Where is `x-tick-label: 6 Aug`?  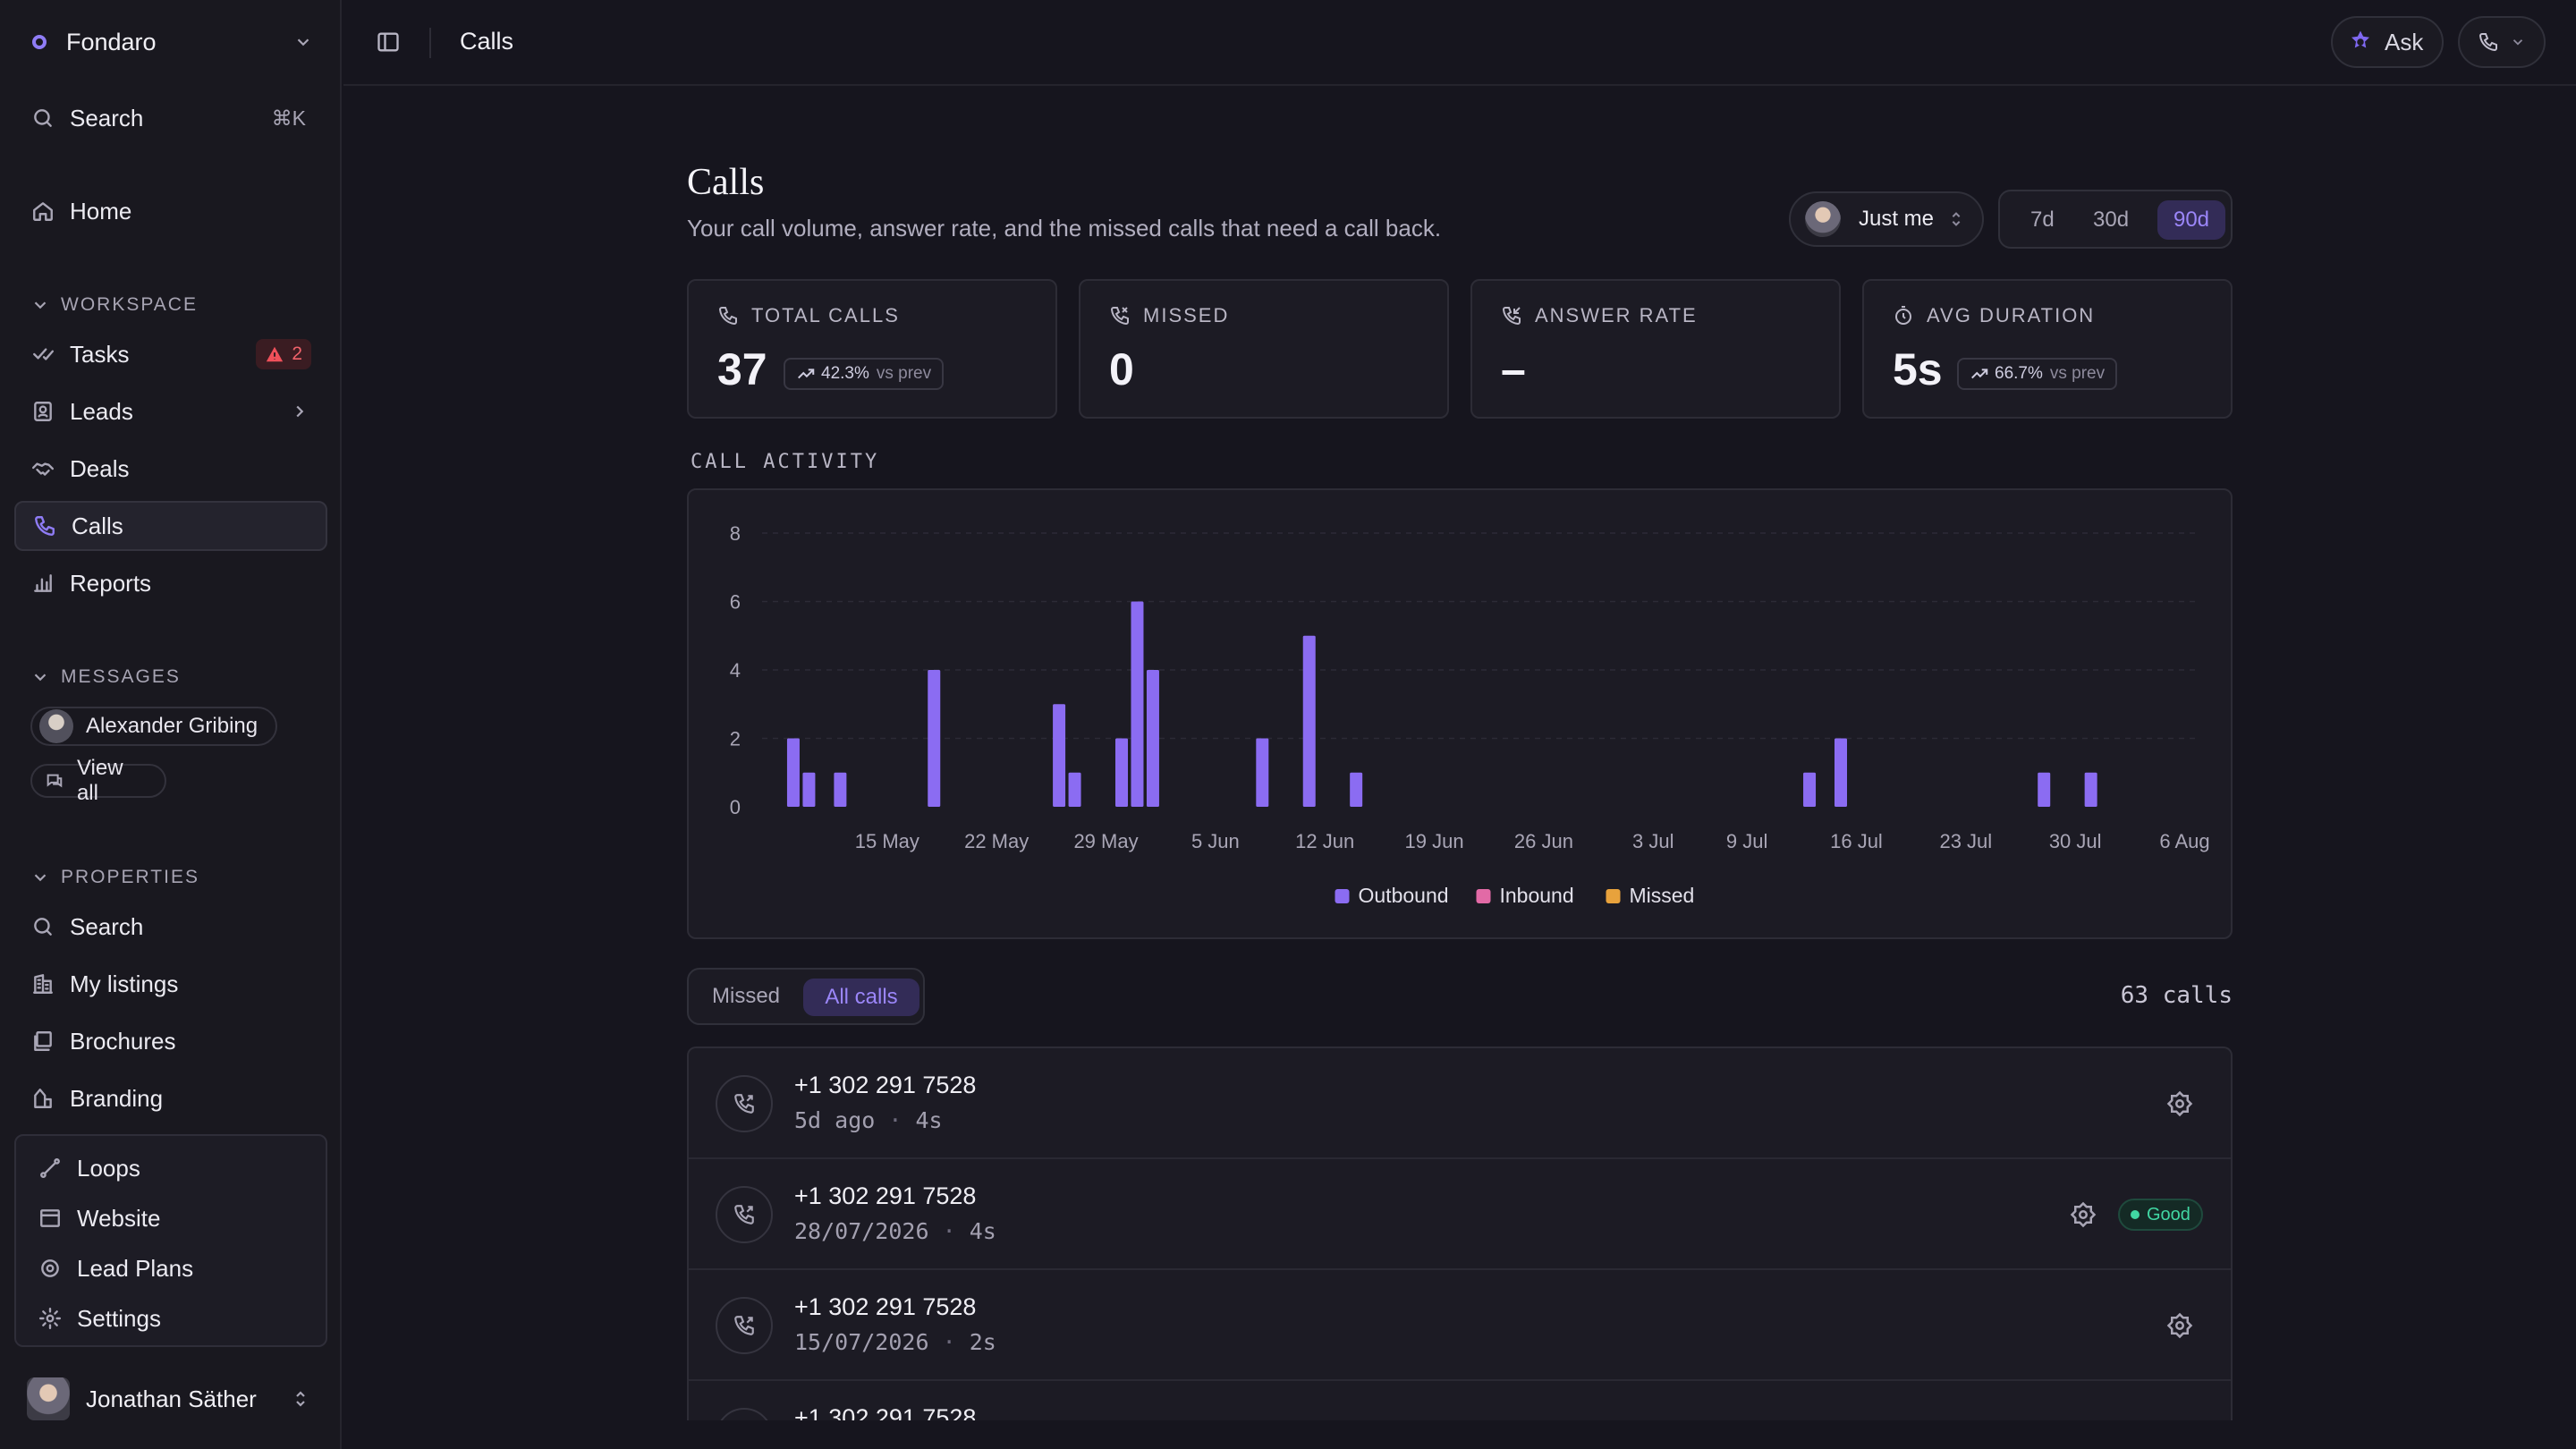 x-tick-label: 6 Aug is located at coordinates (2184, 841).